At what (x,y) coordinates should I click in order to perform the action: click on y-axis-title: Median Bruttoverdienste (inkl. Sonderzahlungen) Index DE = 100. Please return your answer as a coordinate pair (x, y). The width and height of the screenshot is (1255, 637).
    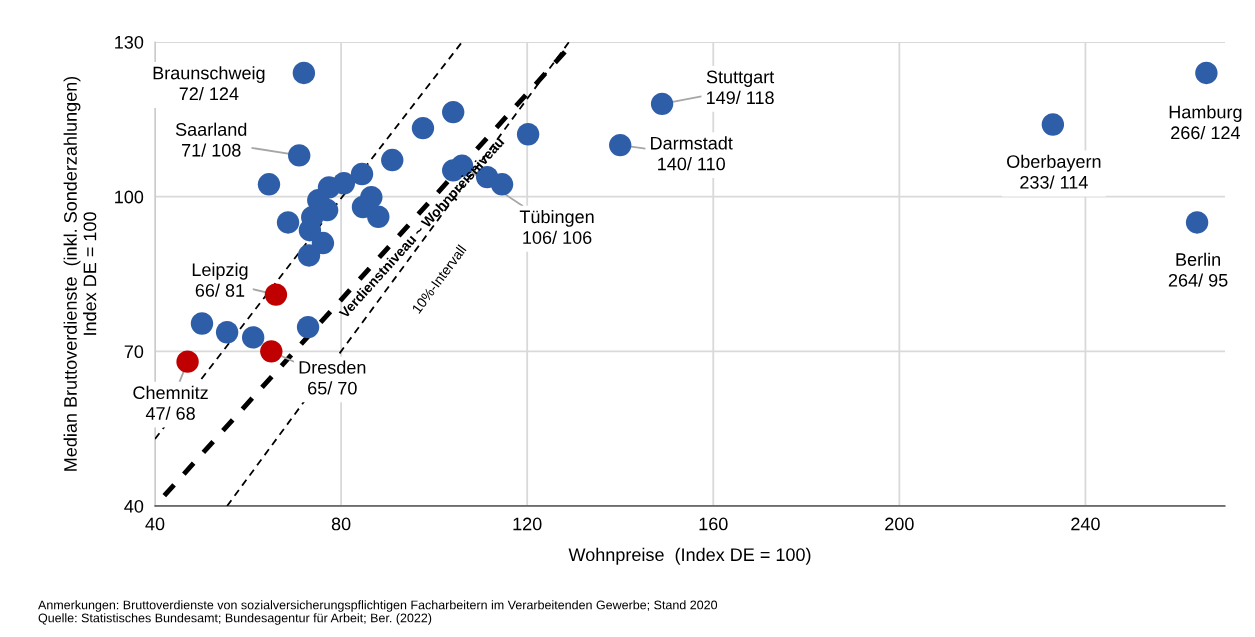
    Looking at the image, I should click on (80, 273).